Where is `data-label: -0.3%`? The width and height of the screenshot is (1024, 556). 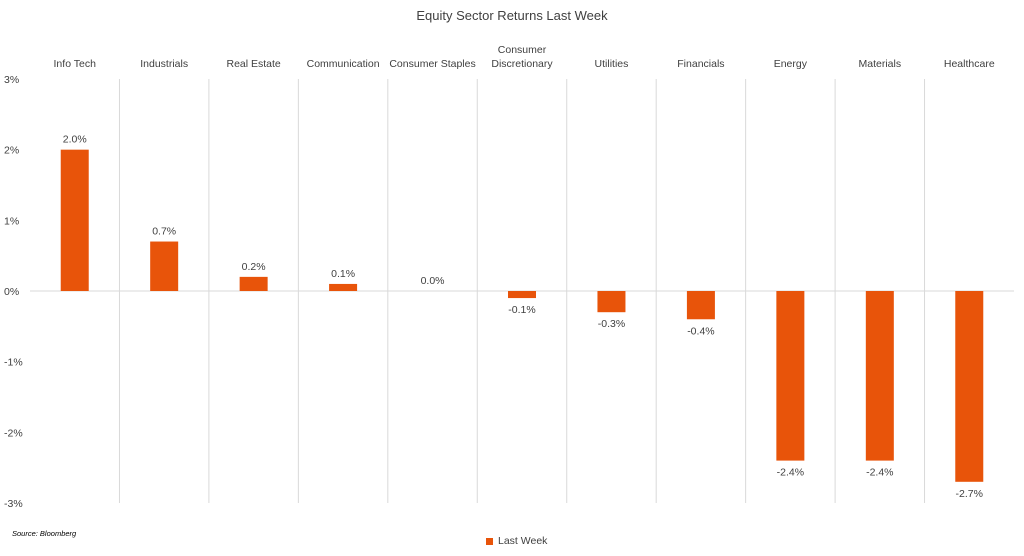 data-label: -0.3% is located at coordinates (611, 324).